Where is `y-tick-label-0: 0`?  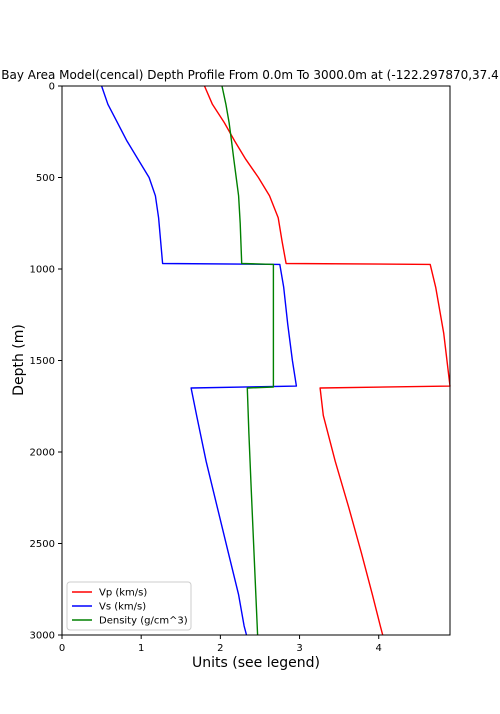 y-tick-label-0: 0 is located at coordinates (52, 87).